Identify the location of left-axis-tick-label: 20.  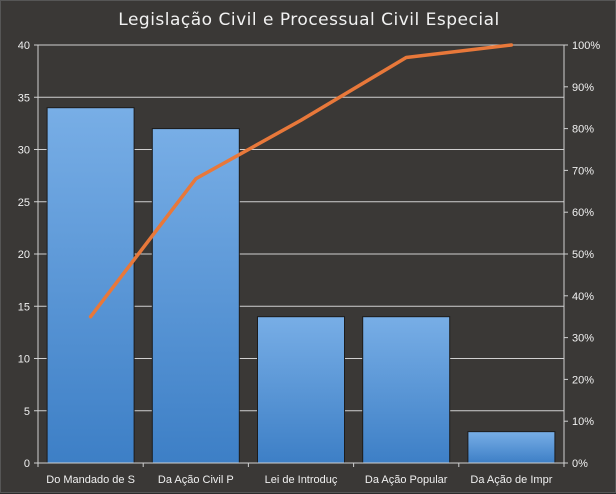
(24, 255).